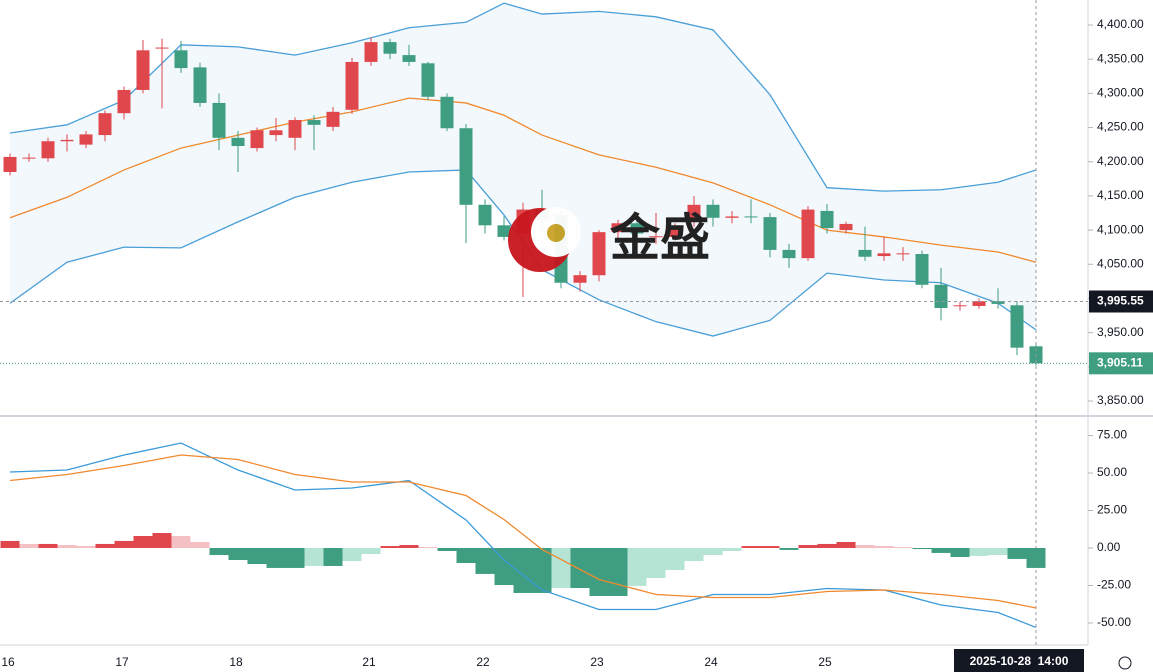 Image resolution: width=1153 pixels, height=672 pixels. Describe the element at coordinates (1120, 400) in the screenshot. I see `y-tick-label: 3,850.00` at that location.